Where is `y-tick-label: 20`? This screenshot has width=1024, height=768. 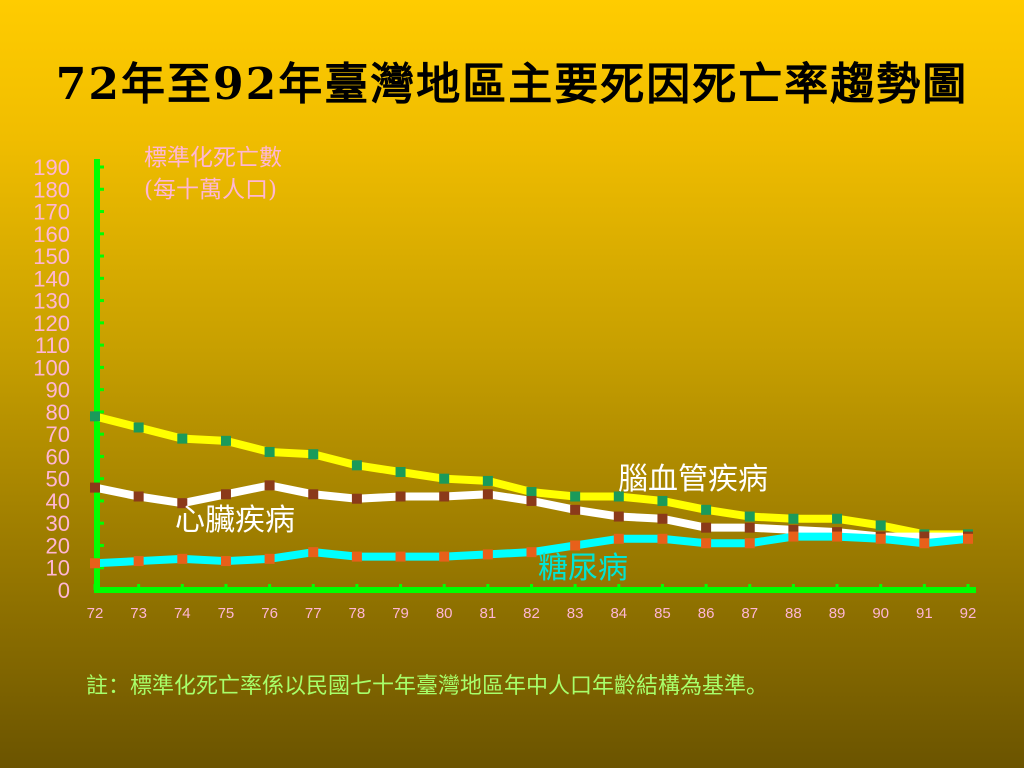 y-tick-label: 20 is located at coordinates (58, 545).